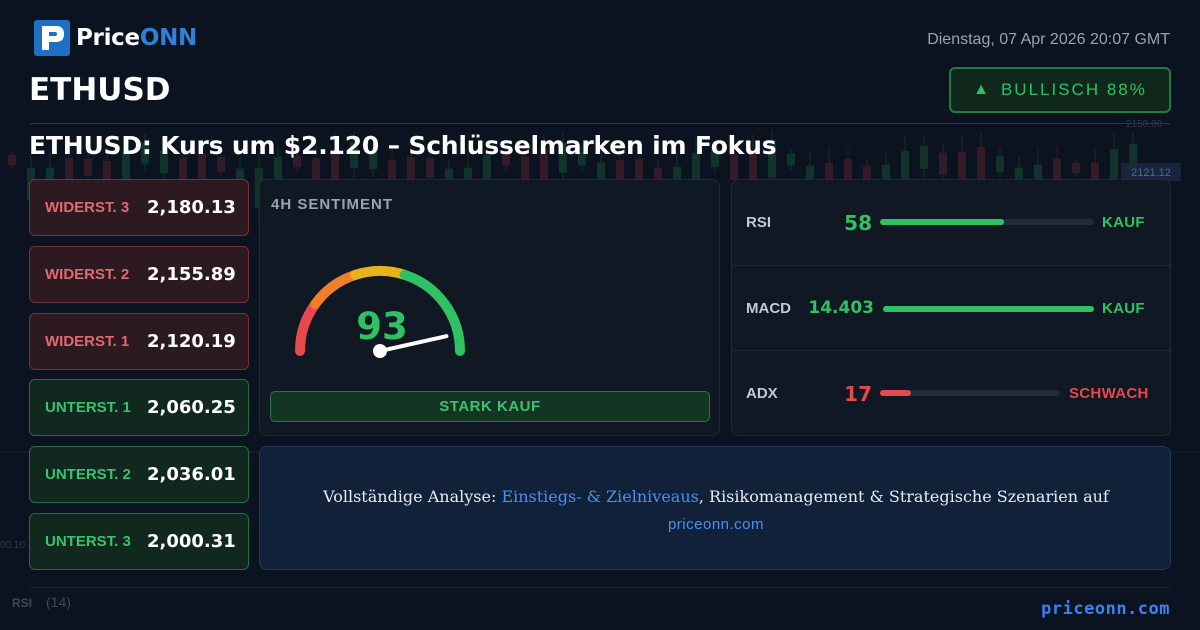 The width and height of the screenshot is (1200, 630). What do you see at coordinates (335, 289) in the screenshot?
I see `gauge-arc-orange` at bounding box center [335, 289].